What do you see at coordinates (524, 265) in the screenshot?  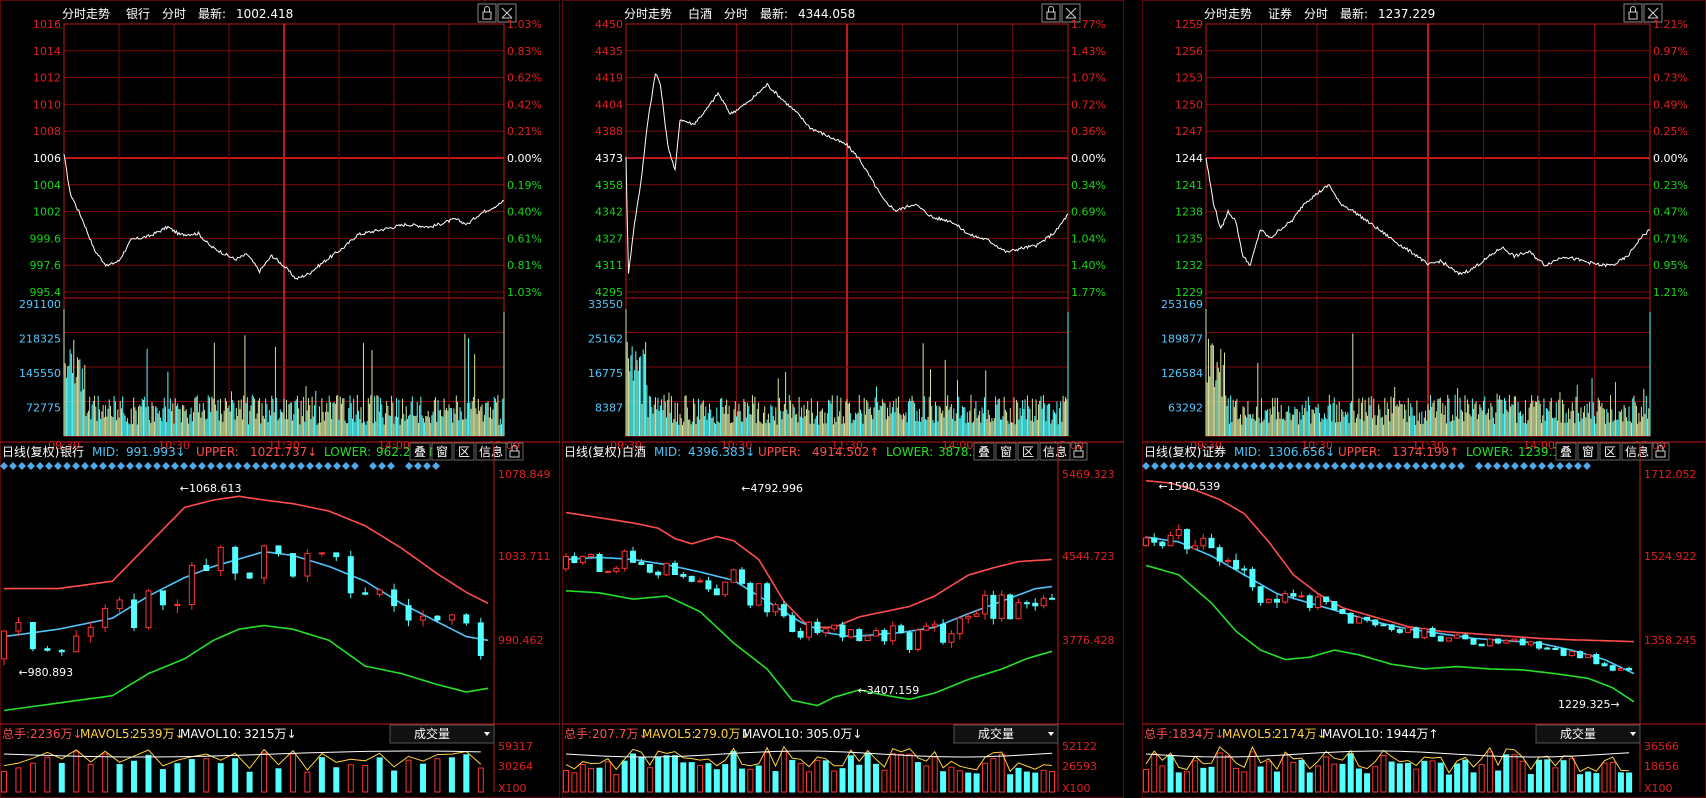 I see `pct-tick: 0.81%` at bounding box center [524, 265].